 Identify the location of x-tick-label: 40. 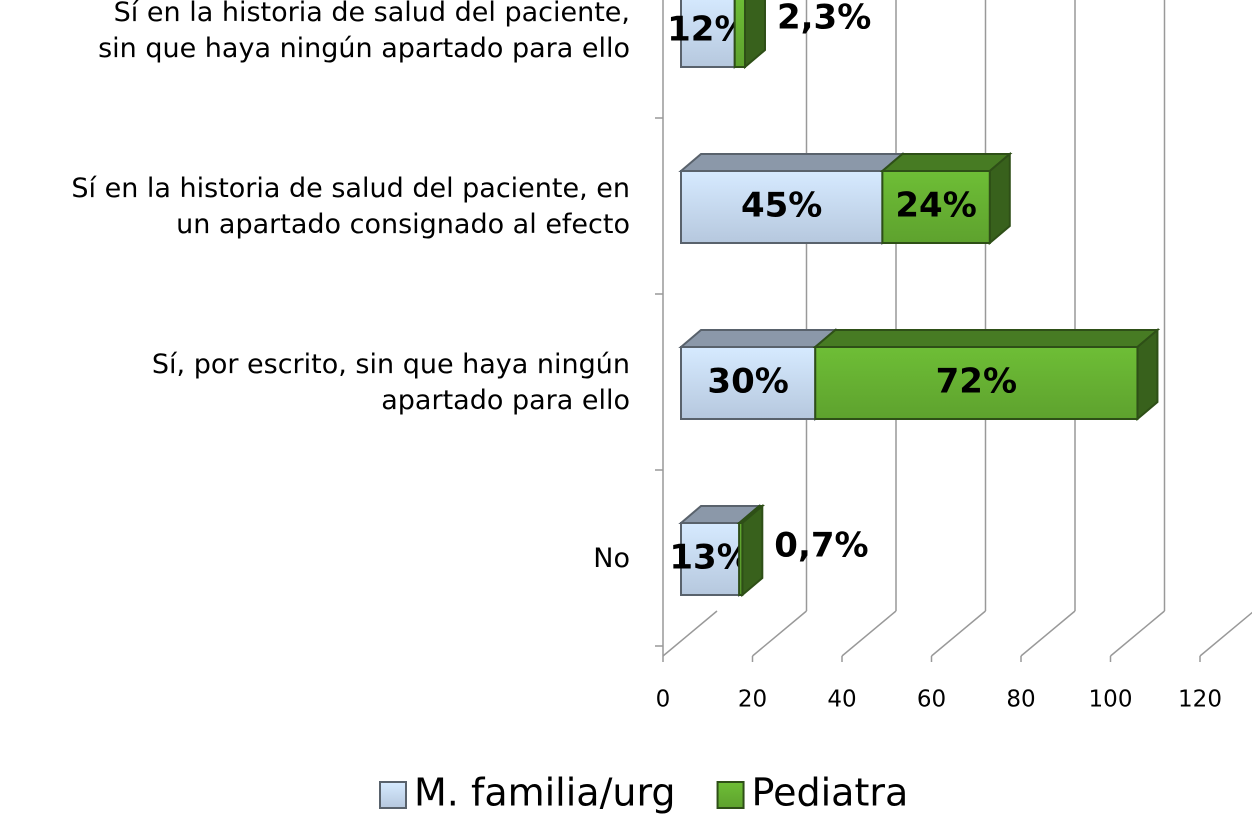
(841, 700).